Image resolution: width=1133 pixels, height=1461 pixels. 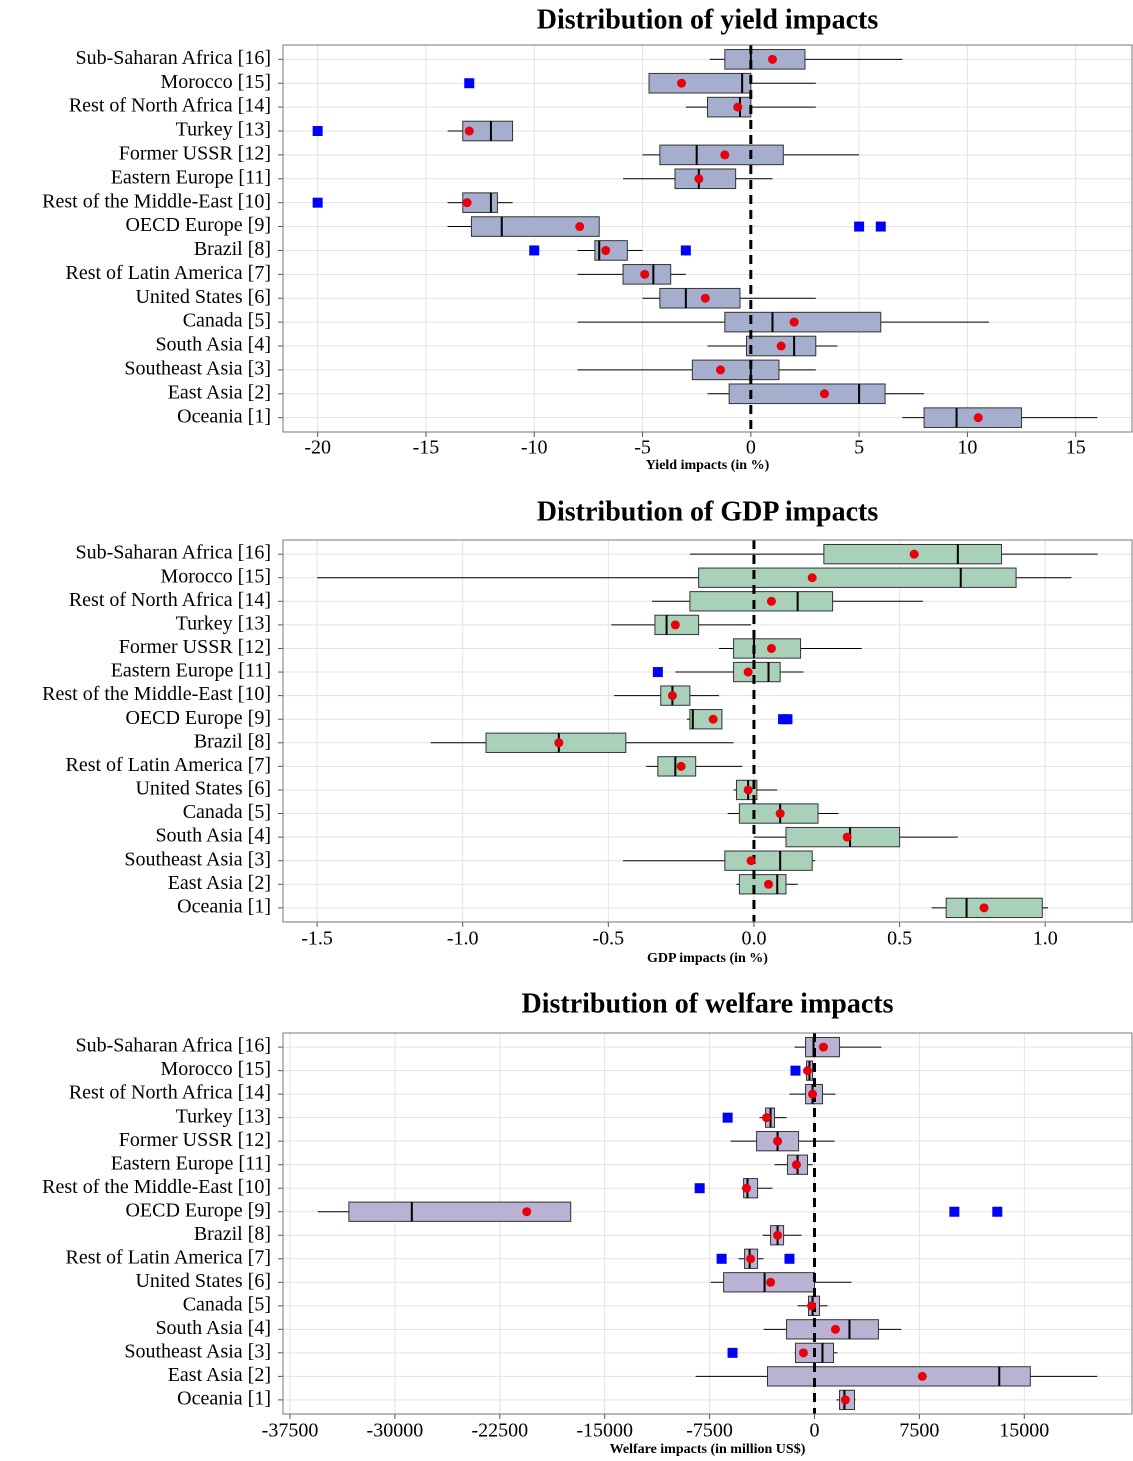 What do you see at coordinates (1024, 1431) in the screenshot?
I see `x-tick-label: 15000` at bounding box center [1024, 1431].